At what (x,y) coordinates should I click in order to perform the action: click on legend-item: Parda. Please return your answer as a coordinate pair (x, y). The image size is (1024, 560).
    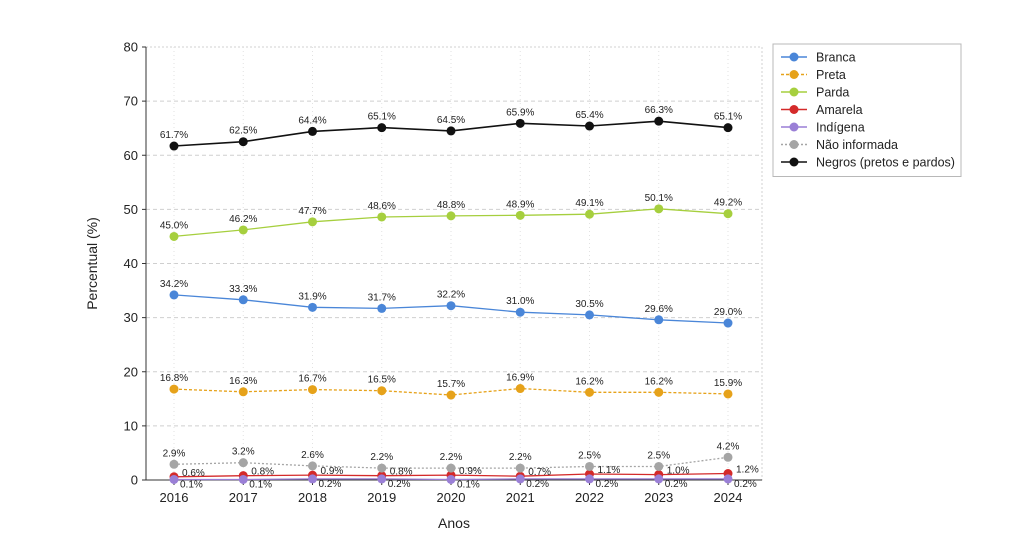
    Looking at the image, I should click on (815, 93).